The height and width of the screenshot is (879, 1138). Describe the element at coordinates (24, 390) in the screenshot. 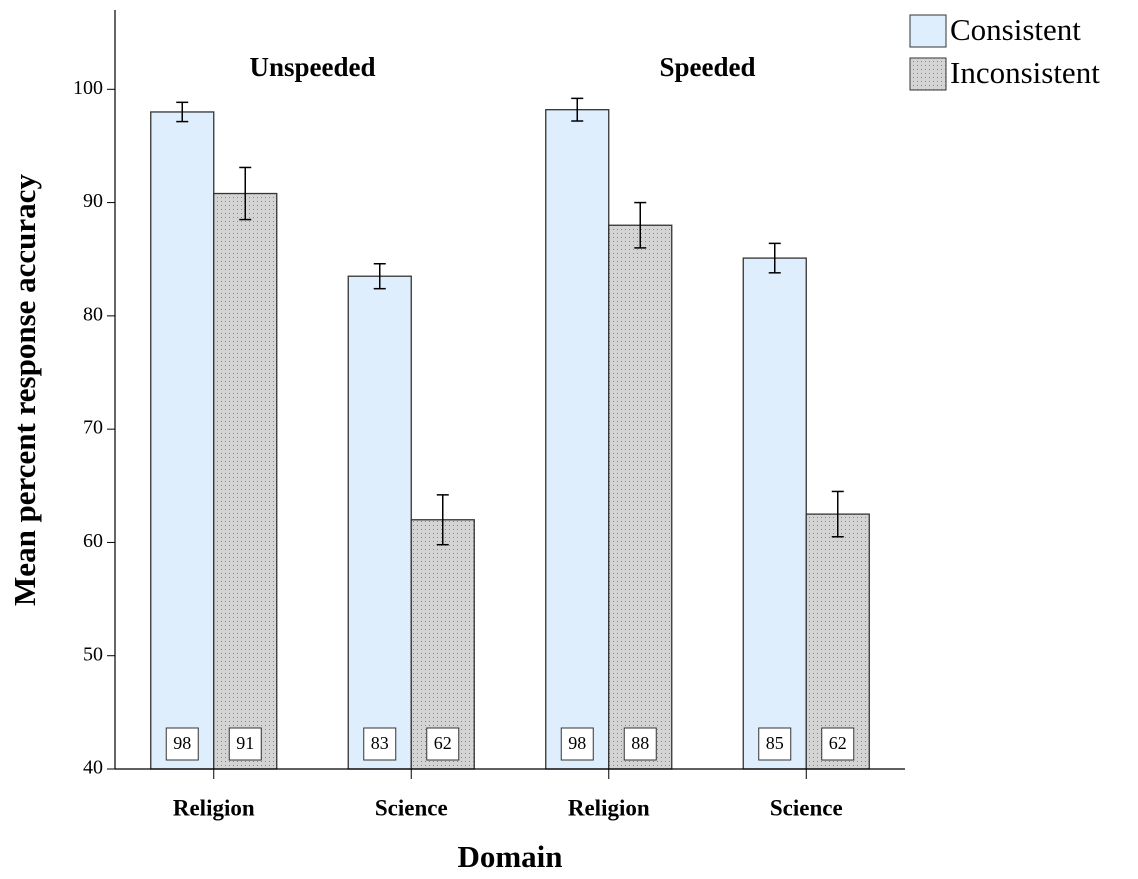

I see `y-axis-title: Mean percent response accuracy` at that location.